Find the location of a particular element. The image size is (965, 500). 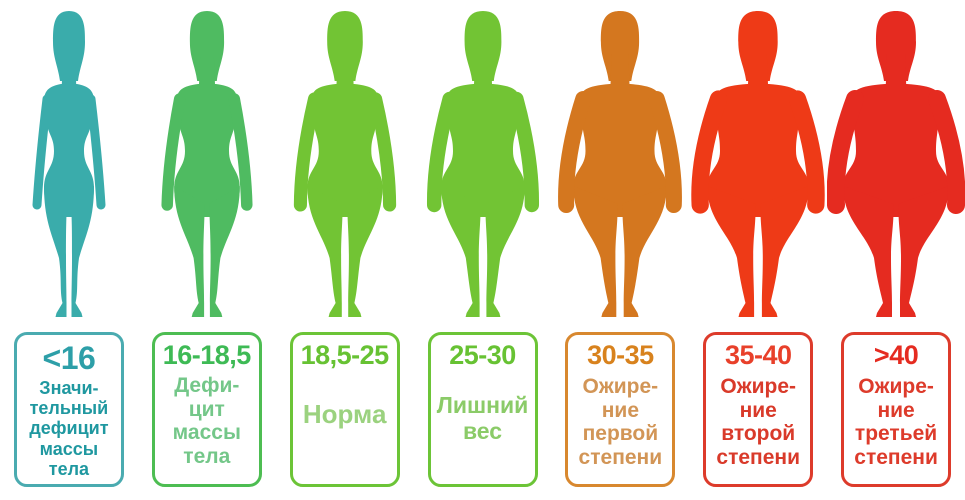

bmi-range-value: 35-40 is located at coordinates (758, 355).